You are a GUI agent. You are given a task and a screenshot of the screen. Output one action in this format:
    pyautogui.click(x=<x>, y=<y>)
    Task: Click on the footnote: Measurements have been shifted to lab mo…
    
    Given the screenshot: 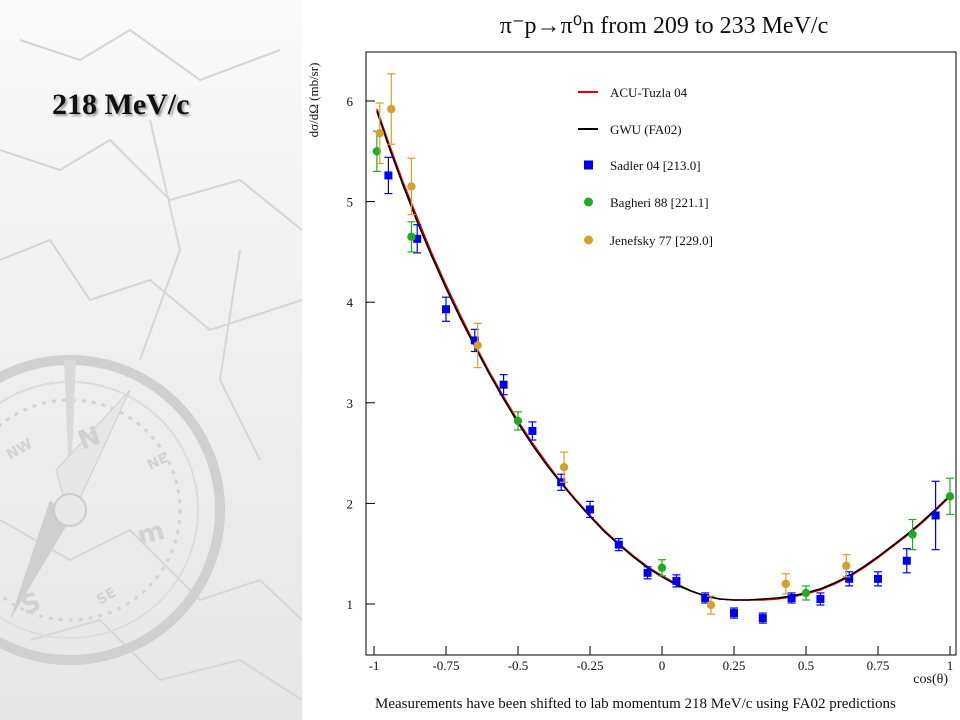 What is the action you would take?
    pyautogui.click(x=635, y=704)
    